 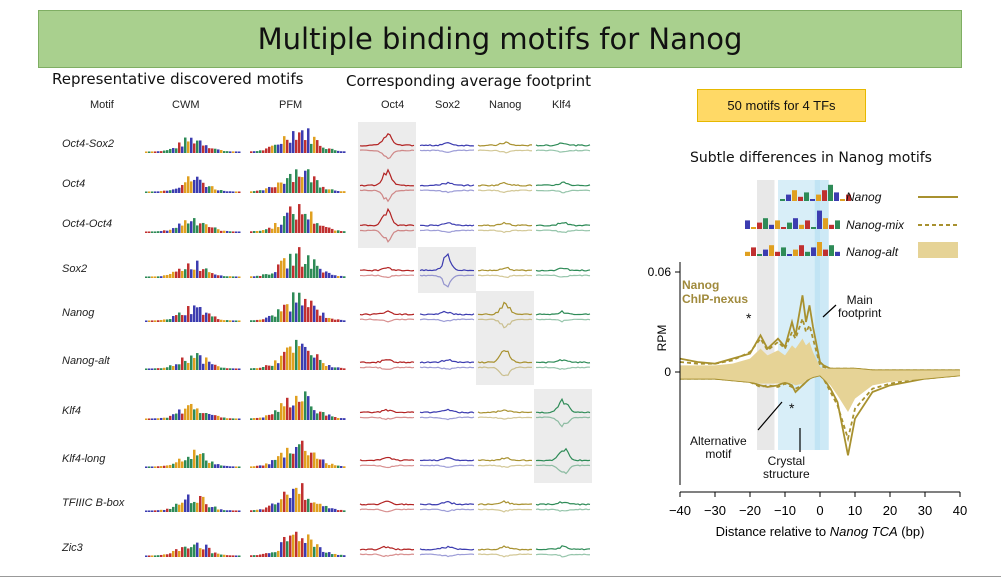 I want to click on col-header-oct4: Oct4, so click(x=393, y=105).